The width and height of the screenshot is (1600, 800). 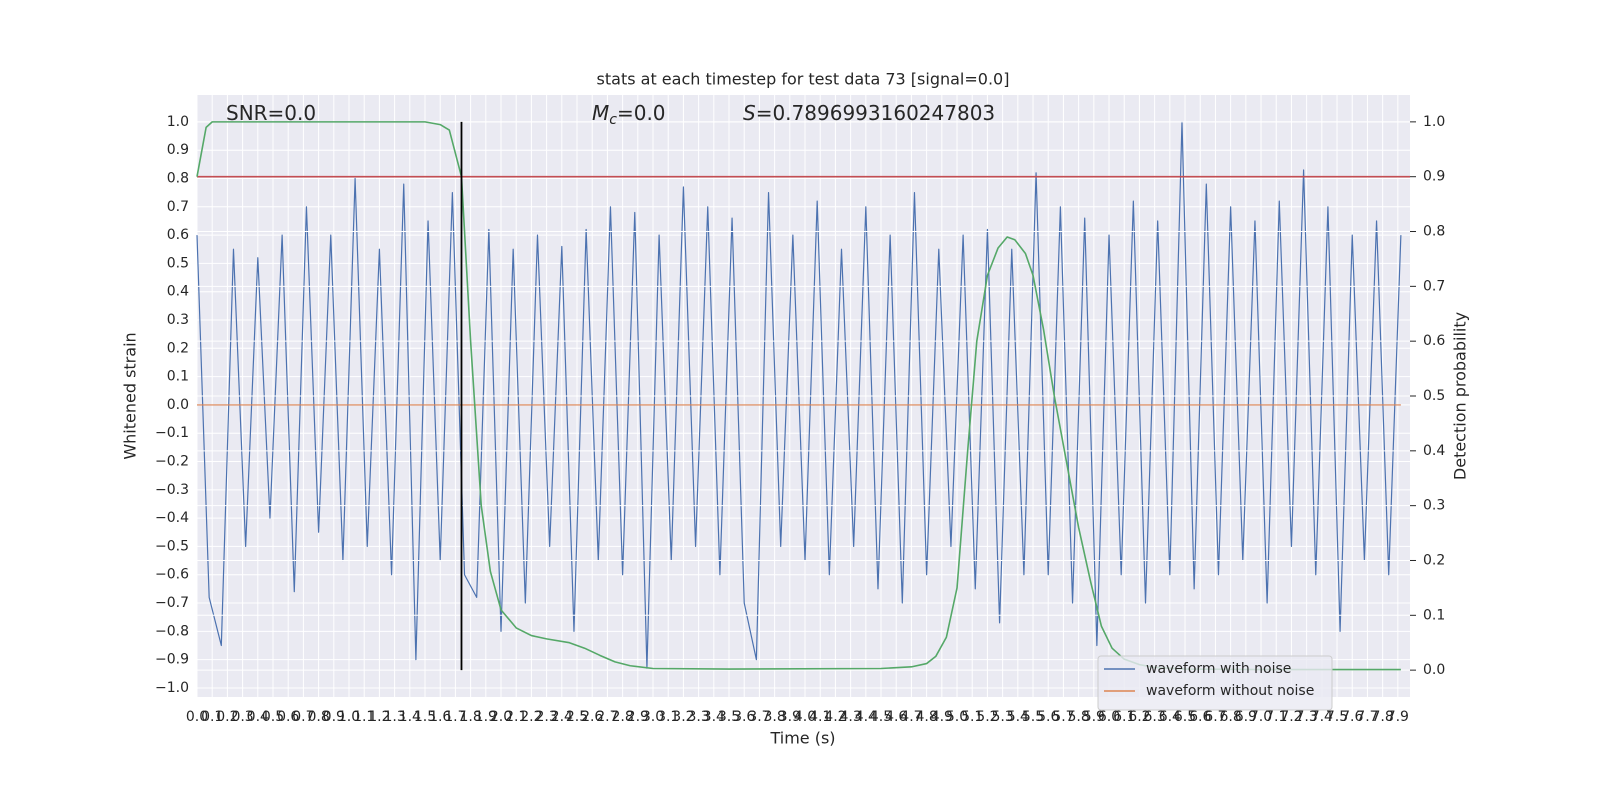 I want to click on x-tick-label: 6.0, so click(x=1109, y=717).